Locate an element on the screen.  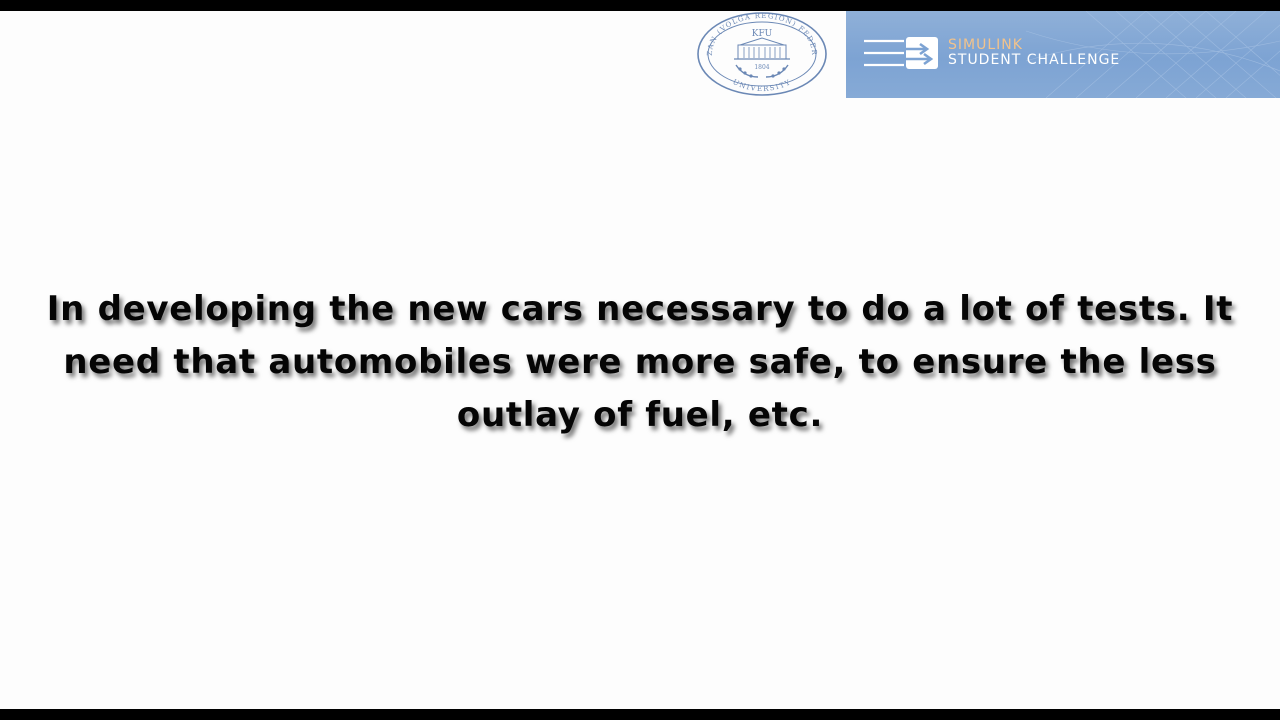
seal-ring-bottom-text: UNIVERSITY is located at coordinates (761, 85).